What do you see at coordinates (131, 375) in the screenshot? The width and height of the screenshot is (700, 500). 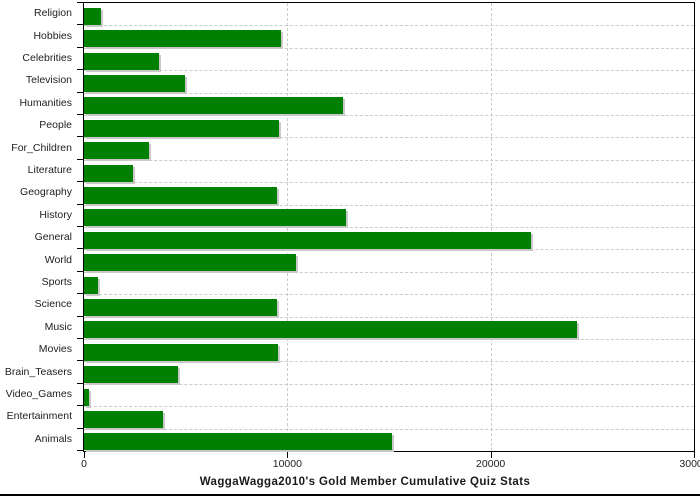 I see `bar-brain_teasers` at bounding box center [131, 375].